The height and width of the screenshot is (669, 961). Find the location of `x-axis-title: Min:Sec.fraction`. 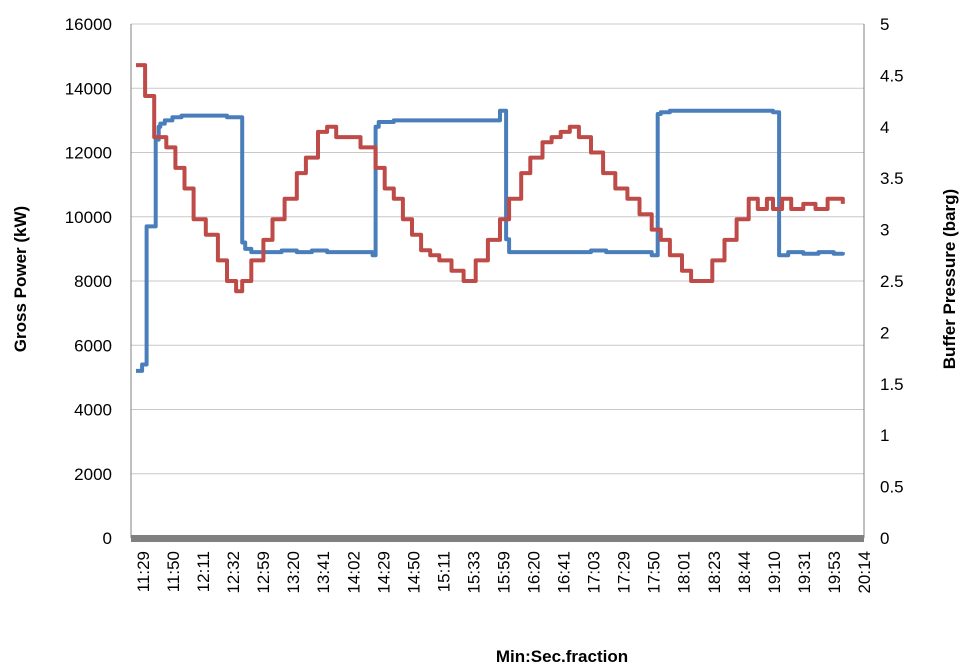

x-axis-title: Min:Sec.fraction is located at coordinates (562, 656).